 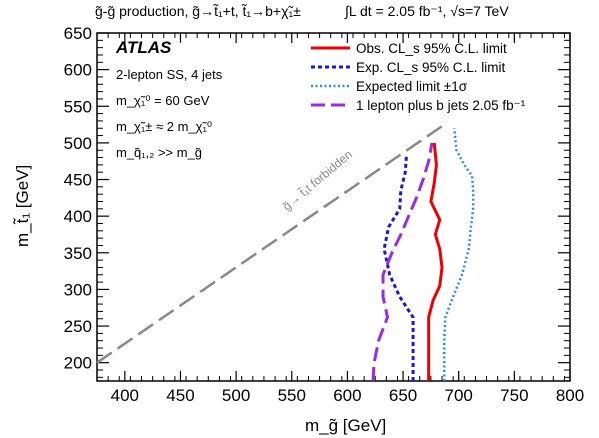 I want to click on x-tick-label: 700, so click(x=459, y=395).